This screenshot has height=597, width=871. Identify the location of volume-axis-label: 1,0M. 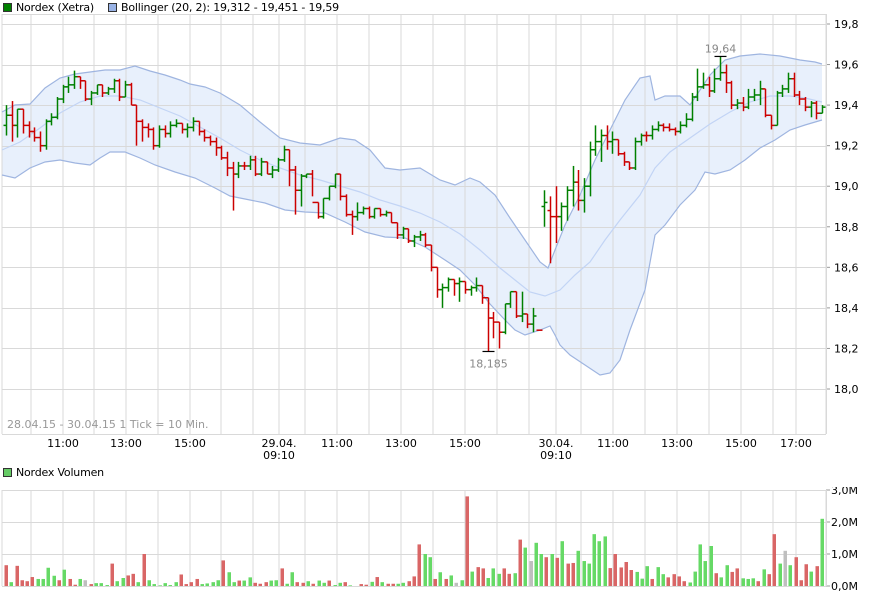
(844, 554).